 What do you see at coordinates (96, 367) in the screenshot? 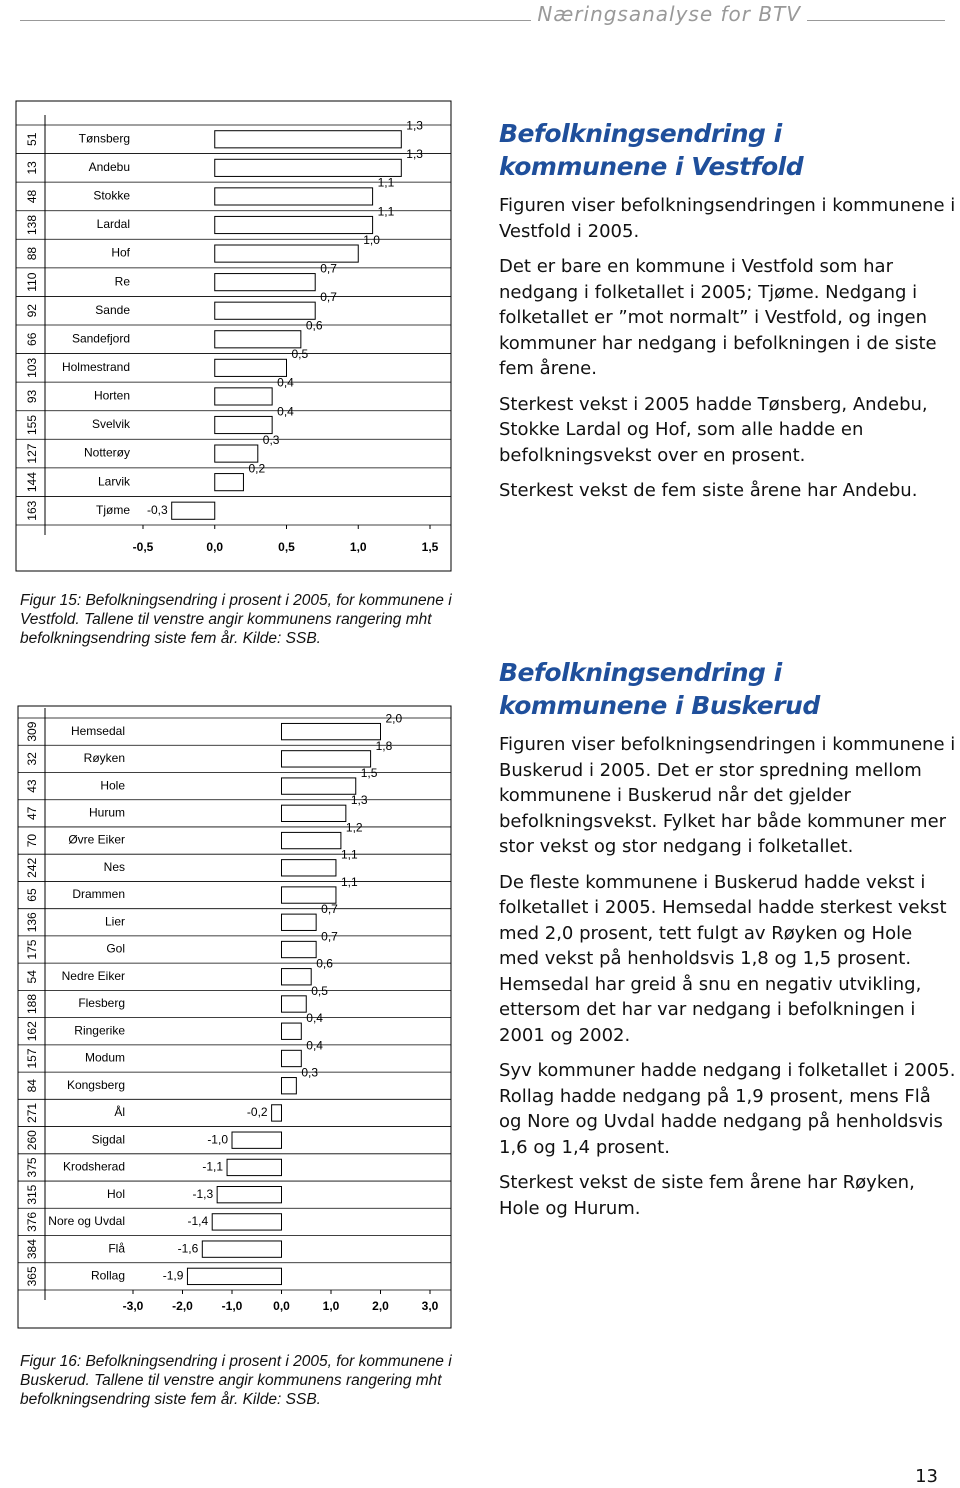
I see `category-label: Holmestrand` at bounding box center [96, 367].